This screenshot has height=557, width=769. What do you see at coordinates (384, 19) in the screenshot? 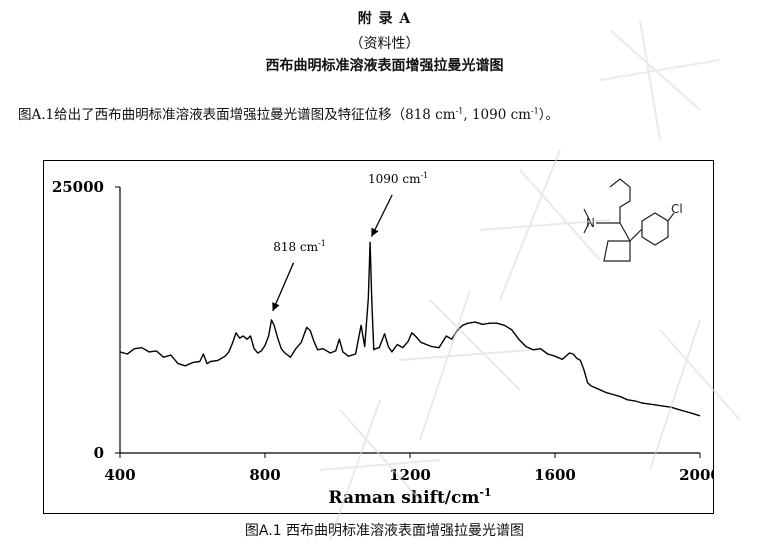
I see `appendix-title: 附 录 A` at bounding box center [384, 19].